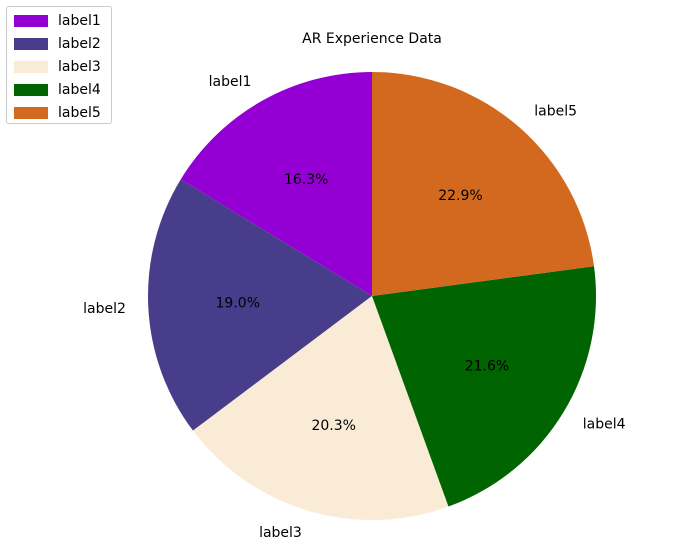 Image resolution: width=690 pixels, height=550 pixels. Describe the element at coordinates (280, 533) in the screenshot. I see `category-label-label3: label3` at that location.